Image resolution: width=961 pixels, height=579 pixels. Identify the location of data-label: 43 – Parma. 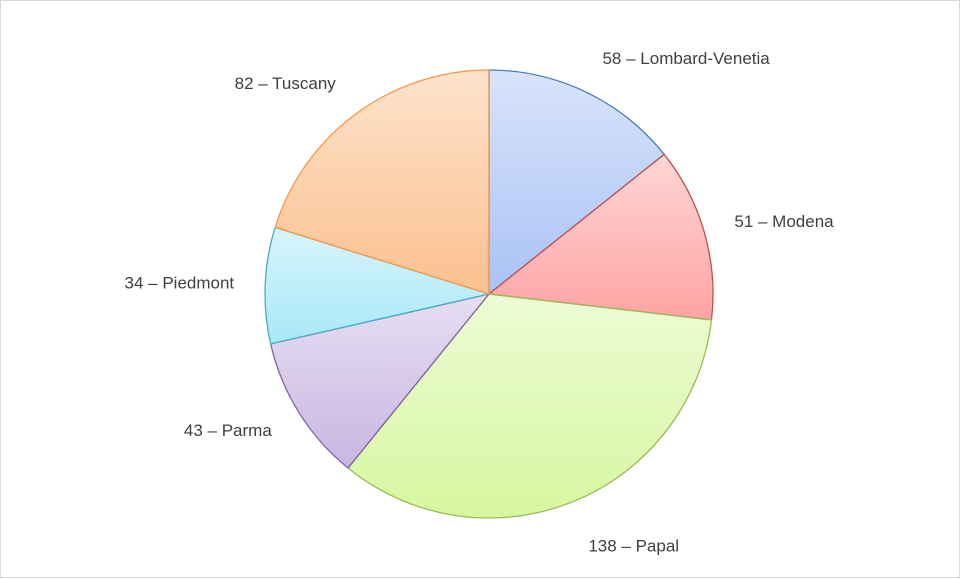
(228, 430).